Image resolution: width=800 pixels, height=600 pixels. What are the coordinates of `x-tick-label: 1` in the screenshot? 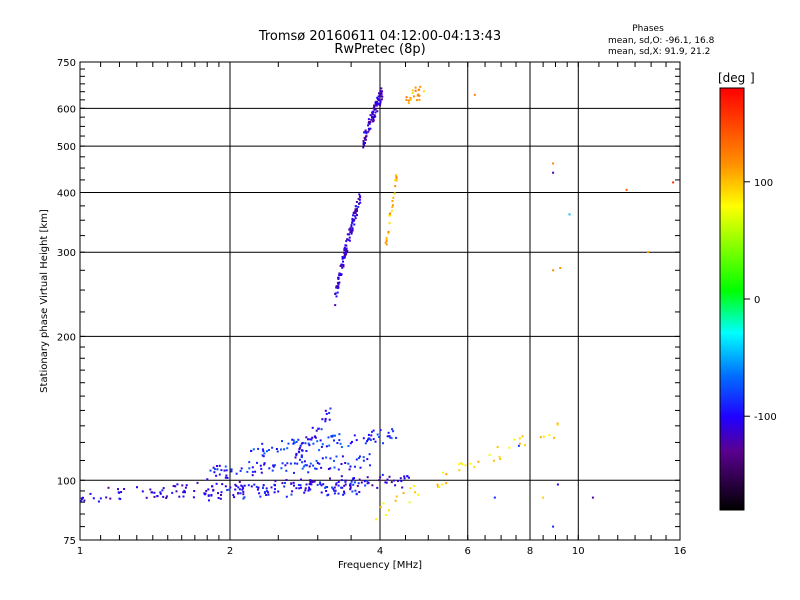 It's located at (80, 551).